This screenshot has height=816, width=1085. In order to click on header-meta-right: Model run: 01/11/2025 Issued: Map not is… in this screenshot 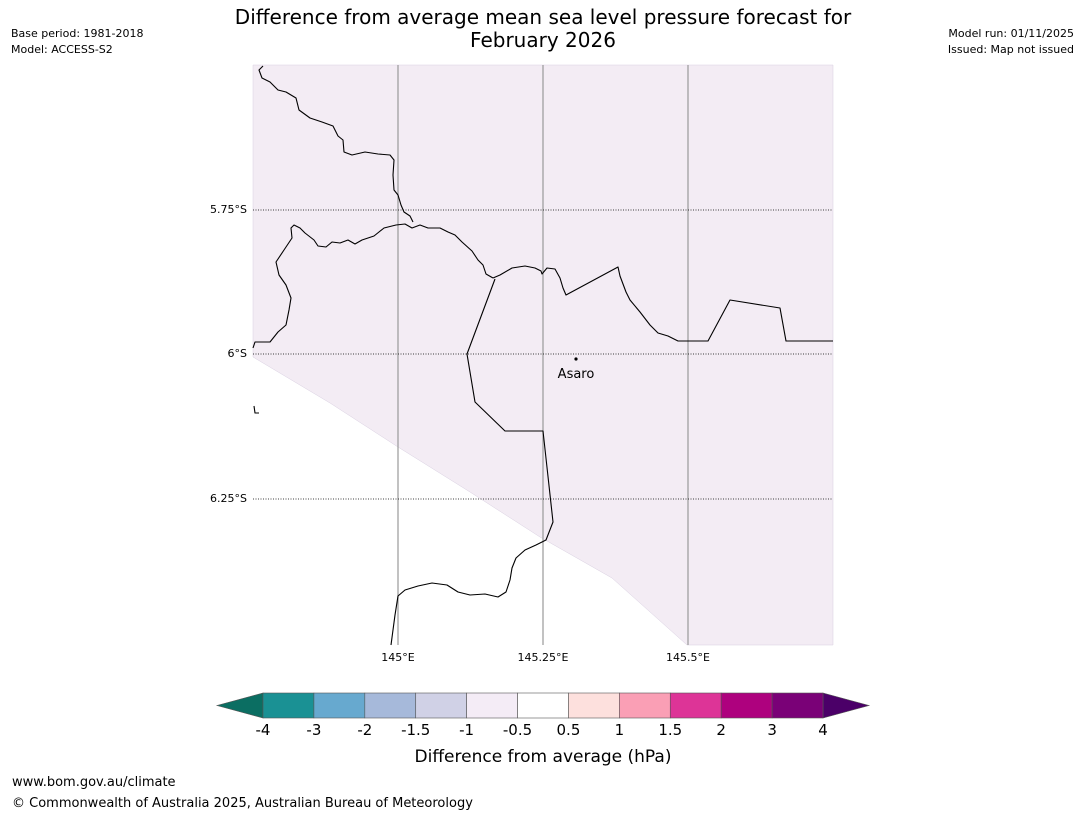, I will do `click(1011, 42)`.